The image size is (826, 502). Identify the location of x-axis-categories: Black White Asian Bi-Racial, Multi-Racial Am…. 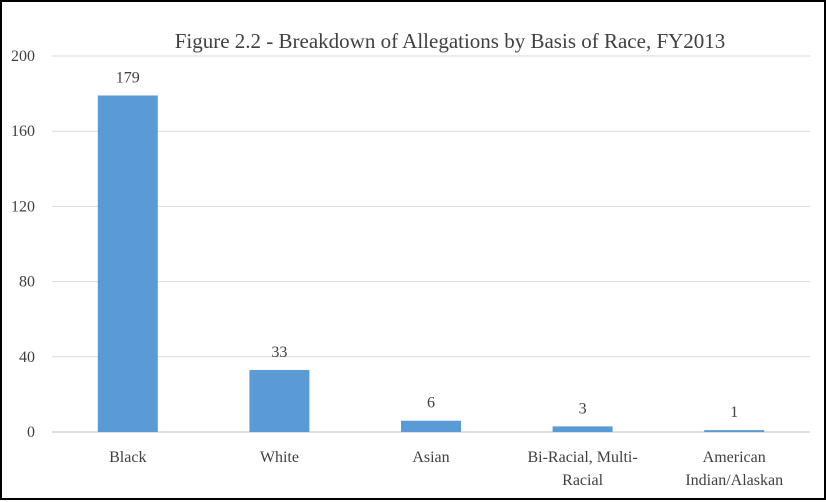
(446, 469).